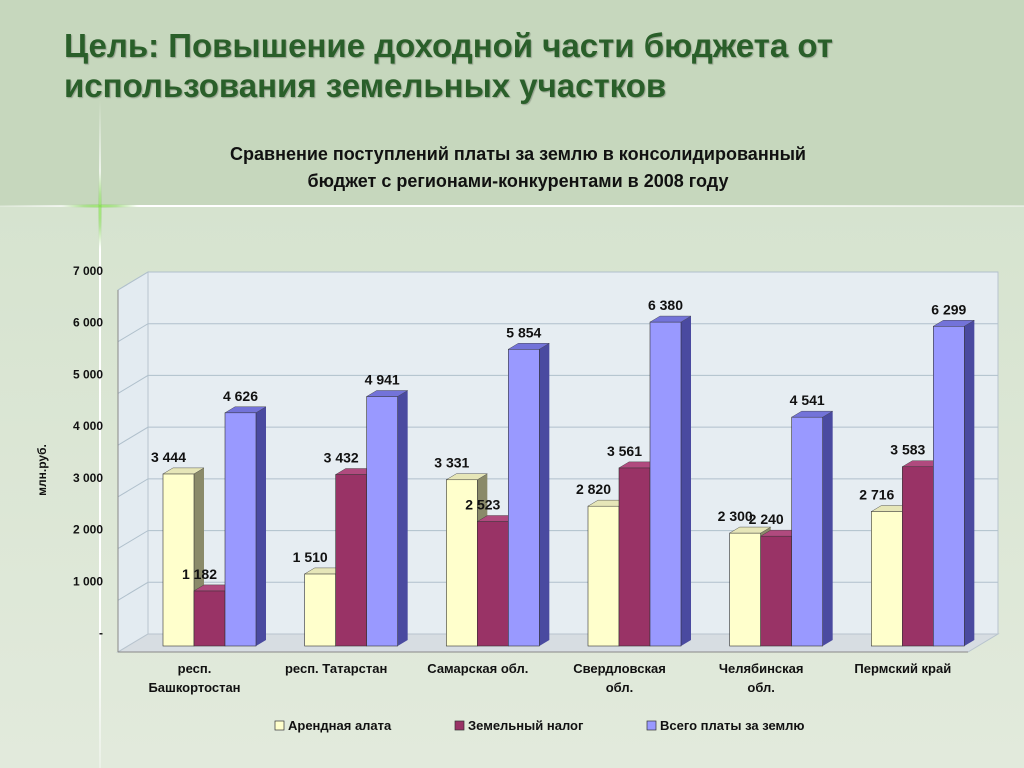  I want to click on y-tick-label: 4 000, so click(88, 426).